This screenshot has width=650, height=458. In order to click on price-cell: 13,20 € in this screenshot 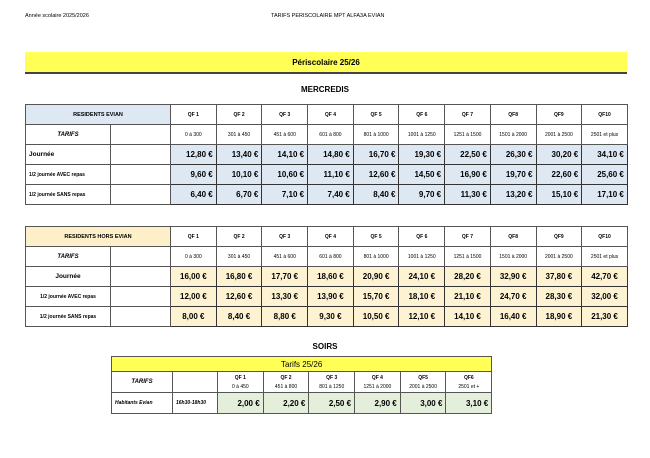, I will do `click(513, 194)`.